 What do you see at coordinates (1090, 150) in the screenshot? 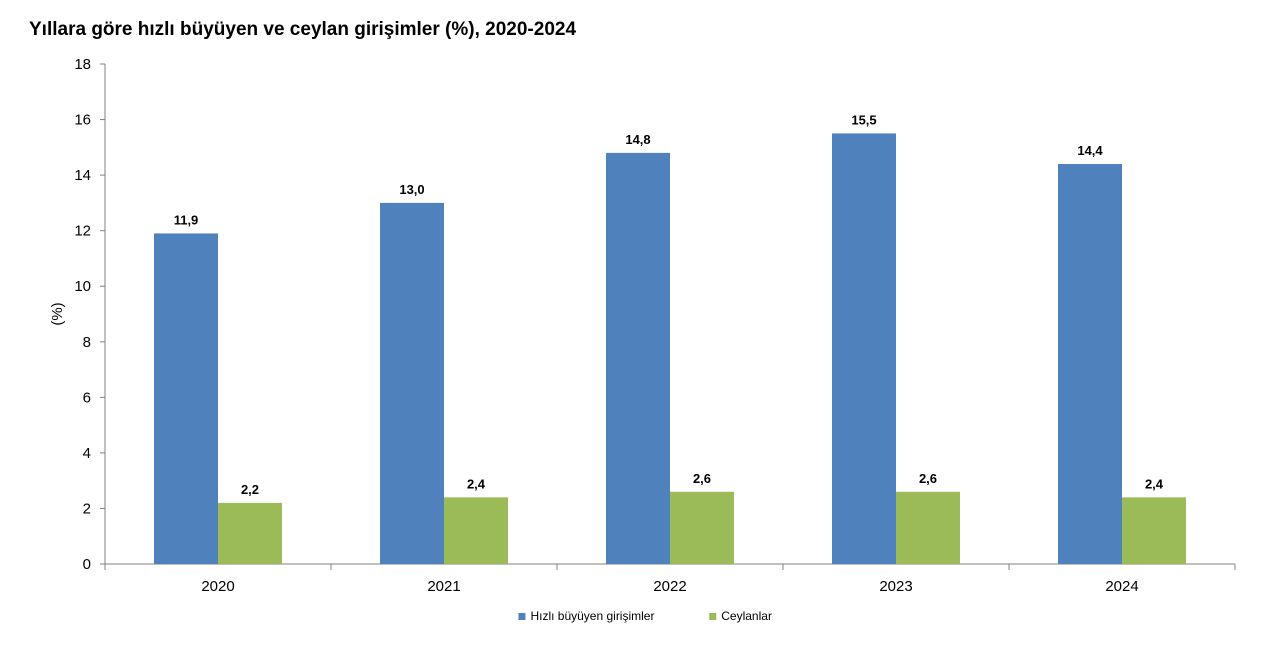
I see `data-label: 14,4` at bounding box center [1090, 150].